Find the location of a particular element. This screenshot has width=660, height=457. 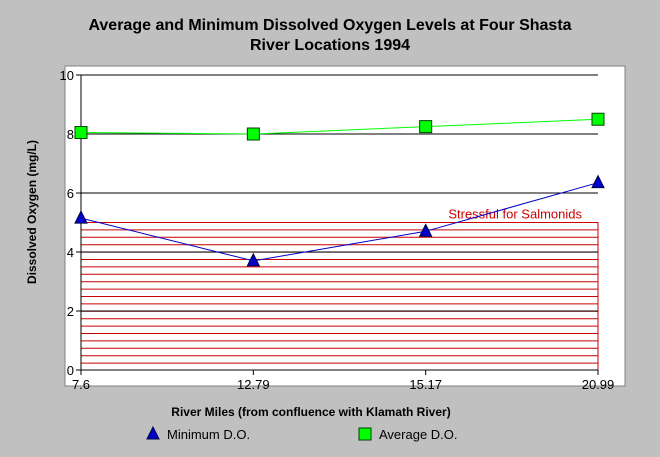

y-tick-label: 6 is located at coordinates (70, 193).